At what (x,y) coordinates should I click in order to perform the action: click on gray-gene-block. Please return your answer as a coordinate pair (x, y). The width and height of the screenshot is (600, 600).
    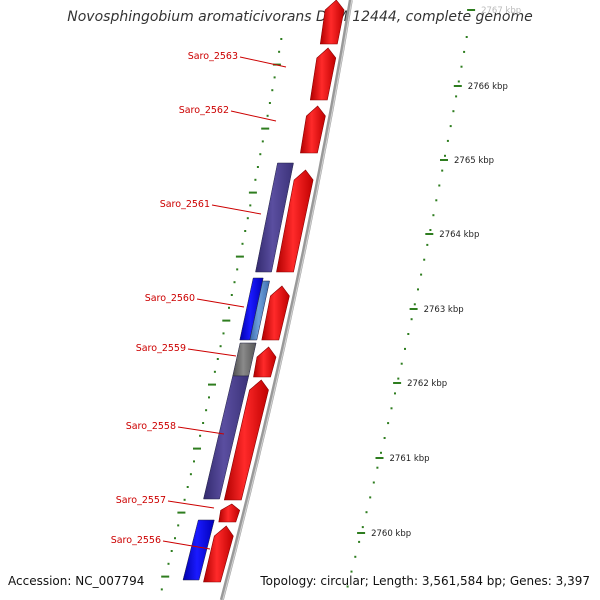
    Looking at the image, I should click on (244, 359).